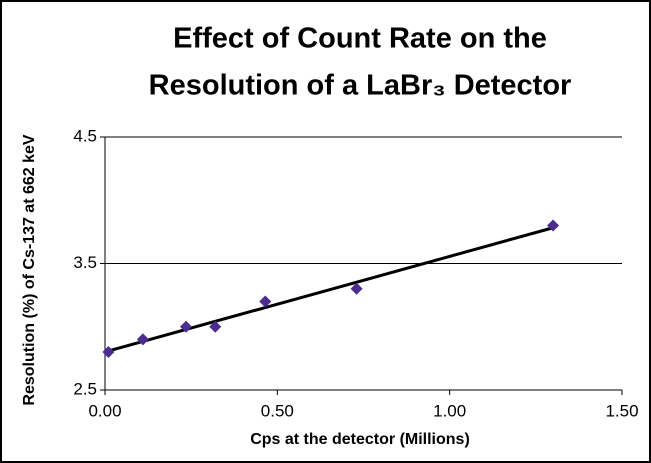  Describe the element at coordinates (104, 410) in the screenshot. I see `x-tick-label: 0.00` at that location.